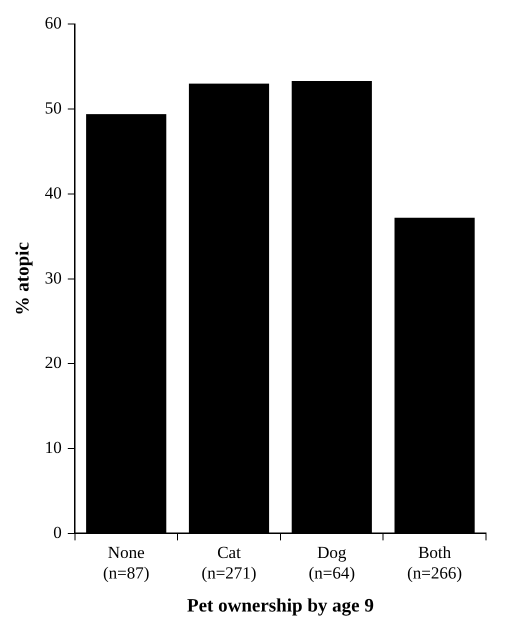  Describe the element at coordinates (280, 606) in the screenshot. I see `x-axis-title: Pet ownership by age 9` at that location.